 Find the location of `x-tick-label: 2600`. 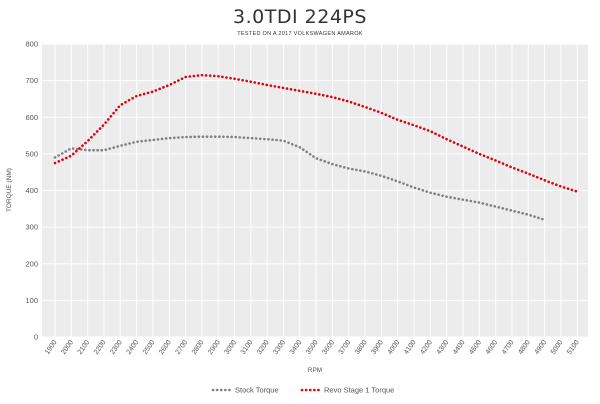

x-tick-label: 2600 is located at coordinates (165, 347).